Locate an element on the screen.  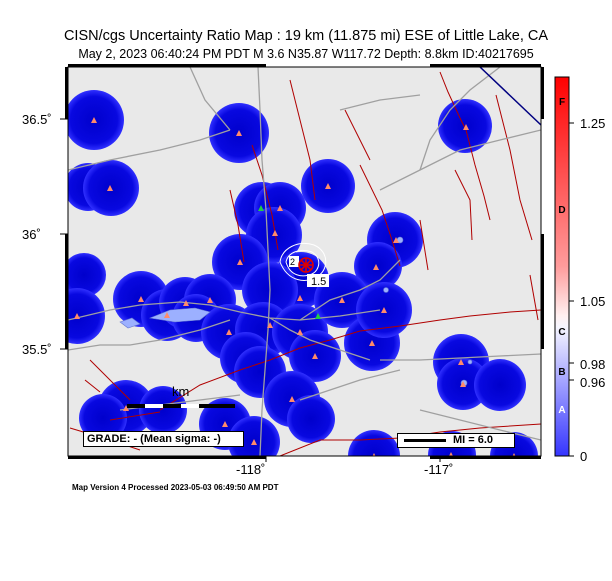
mi-legend-label: MI = 6.0 is located at coordinates (473, 440).